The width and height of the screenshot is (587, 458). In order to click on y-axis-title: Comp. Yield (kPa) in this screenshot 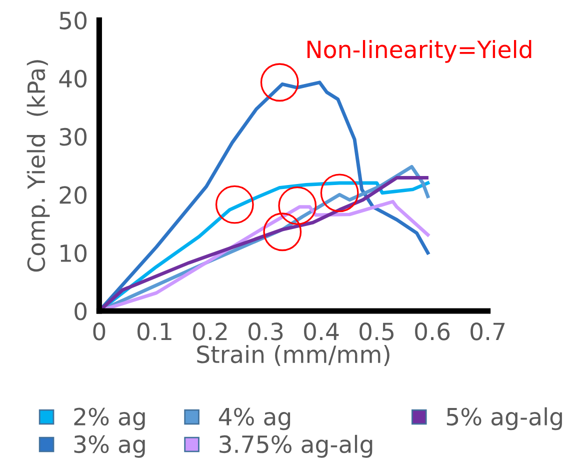, I will do `click(38, 166)`.